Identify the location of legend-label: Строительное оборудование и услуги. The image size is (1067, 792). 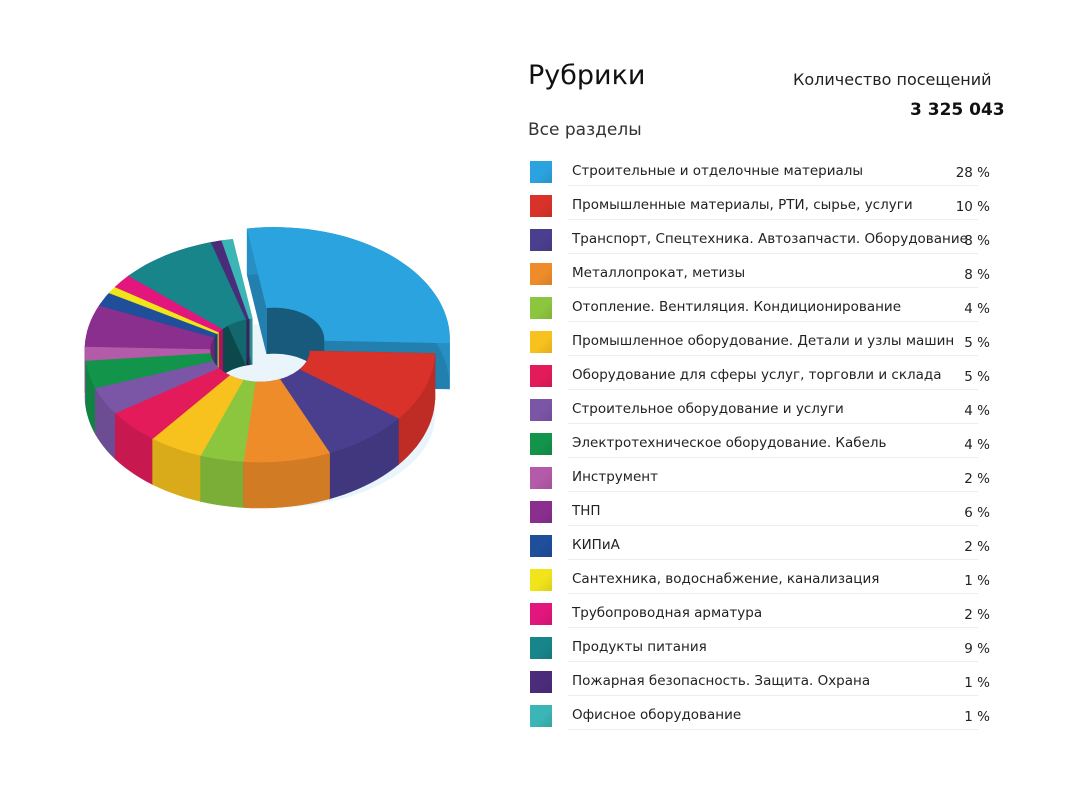
(708, 409).